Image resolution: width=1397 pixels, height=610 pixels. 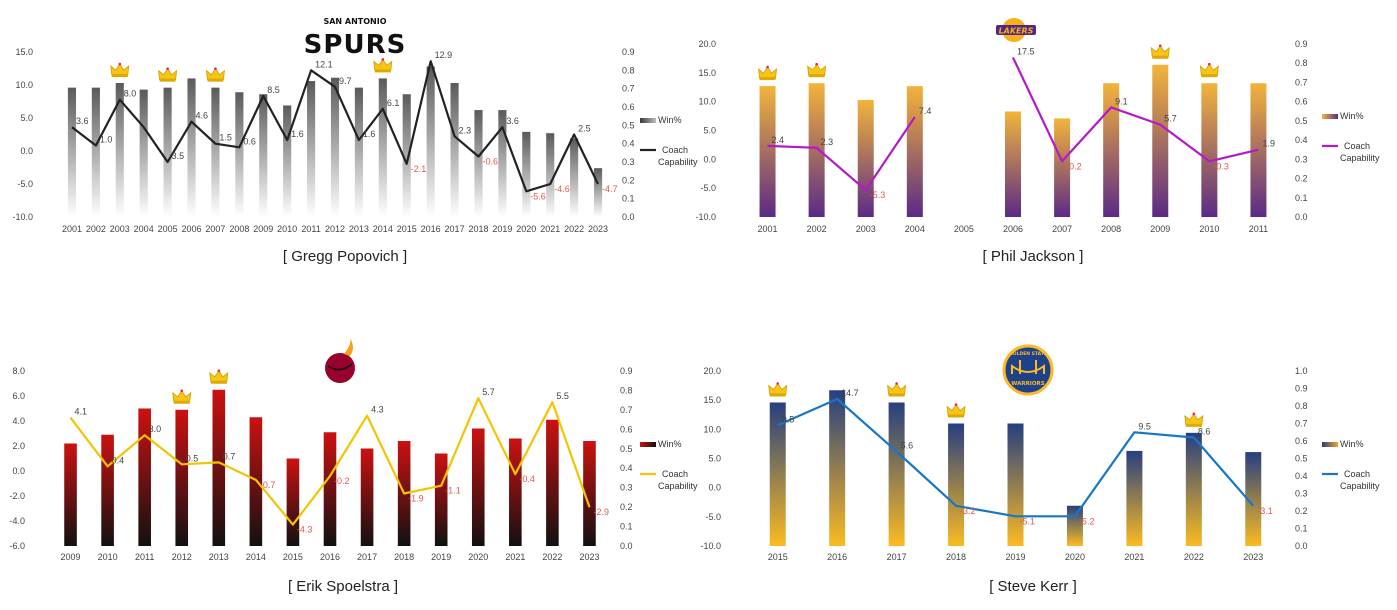 What do you see at coordinates (1268, 144) in the screenshot?
I see `data-label: 1.9` at bounding box center [1268, 144].